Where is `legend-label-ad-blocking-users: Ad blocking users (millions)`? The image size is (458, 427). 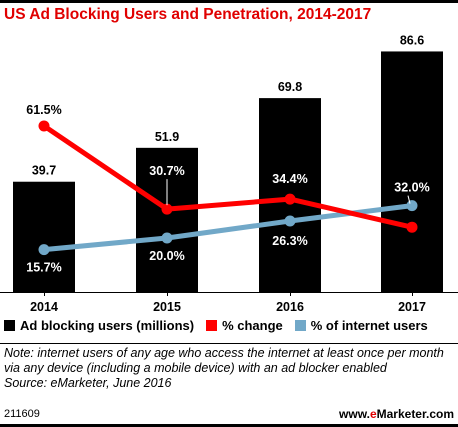 legend-label-ad-blocking-users: Ad blocking users (millions) is located at coordinates (107, 325).